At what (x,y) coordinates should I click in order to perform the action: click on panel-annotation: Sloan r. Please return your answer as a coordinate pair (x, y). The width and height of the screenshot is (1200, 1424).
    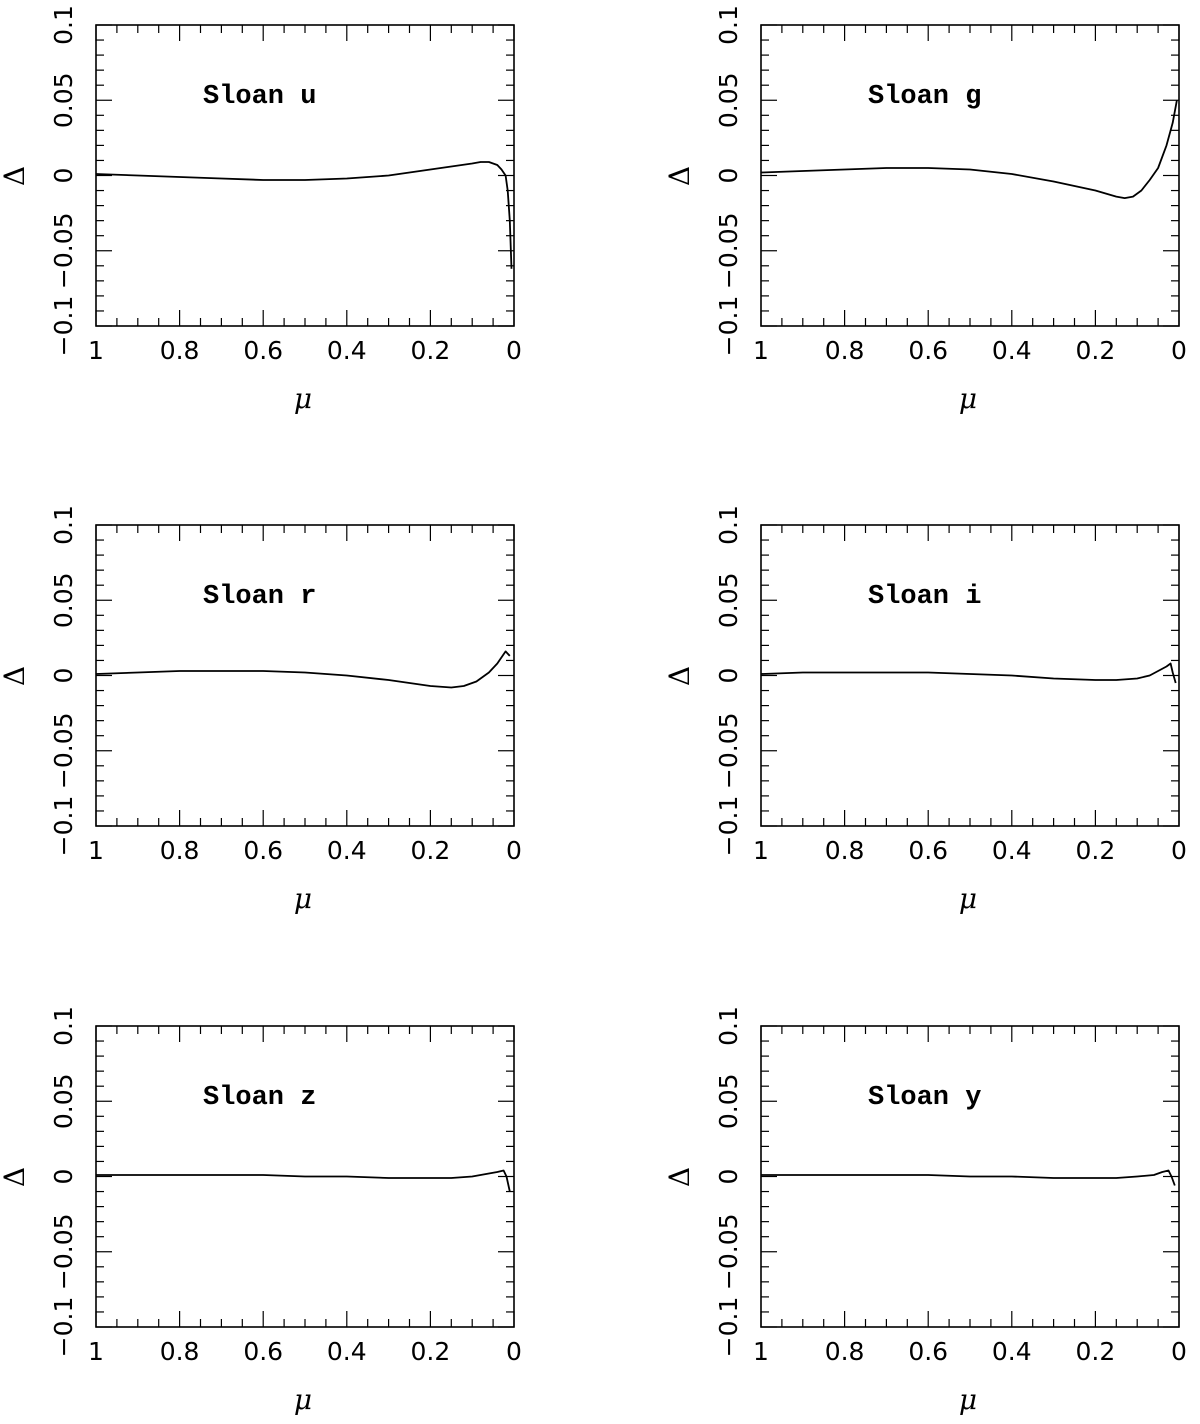
    Looking at the image, I should click on (259, 597).